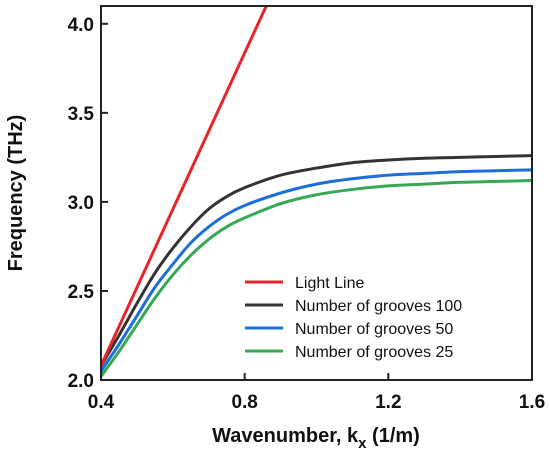  Describe the element at coordinates (285, 436) in the screenshot. I see `x-axis-title-main: Wavenumber, k` at that location.